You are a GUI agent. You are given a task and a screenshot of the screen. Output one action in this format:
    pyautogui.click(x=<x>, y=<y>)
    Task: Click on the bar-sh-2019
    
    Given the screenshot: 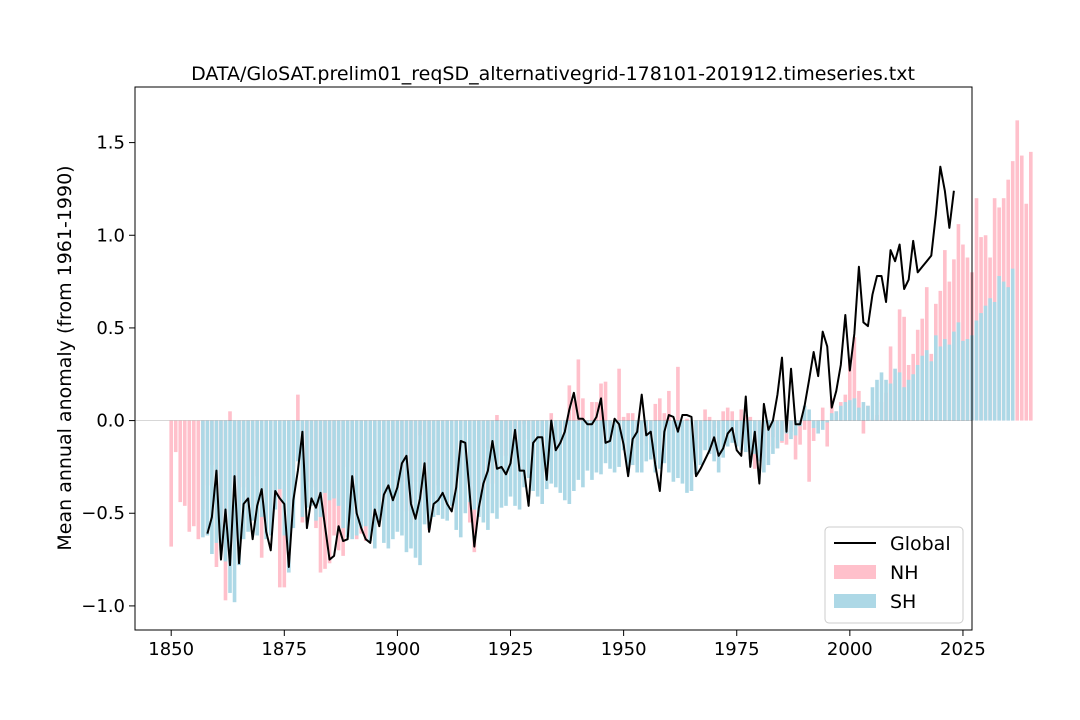 What is the action you would take?
    pyautogui.click(x=936, y=378)
    